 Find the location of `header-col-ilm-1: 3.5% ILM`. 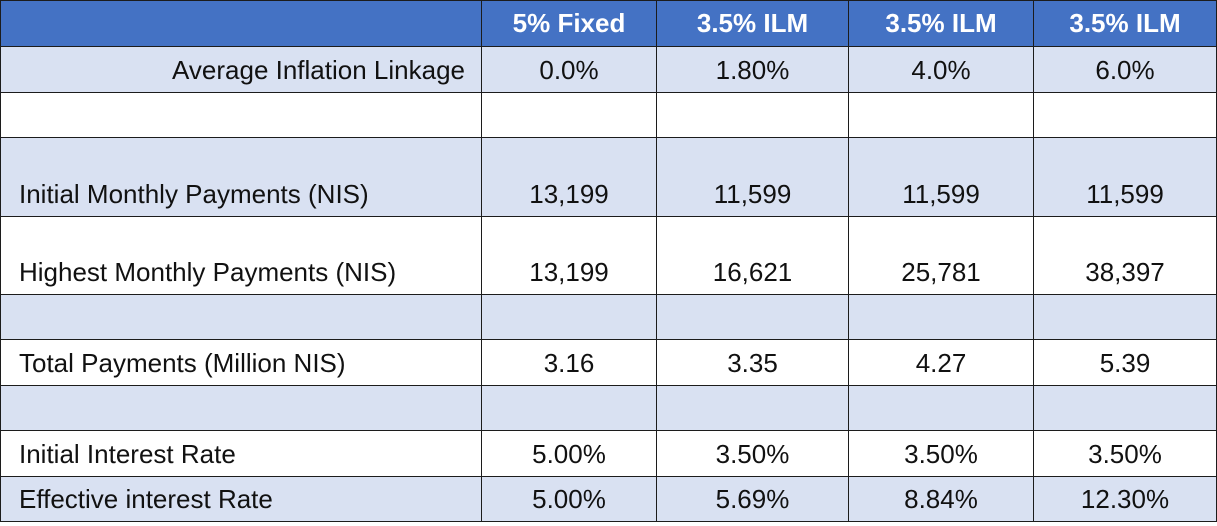

header-col-ilm-1: 3.5% ILM is located at coordinates (752, 23).